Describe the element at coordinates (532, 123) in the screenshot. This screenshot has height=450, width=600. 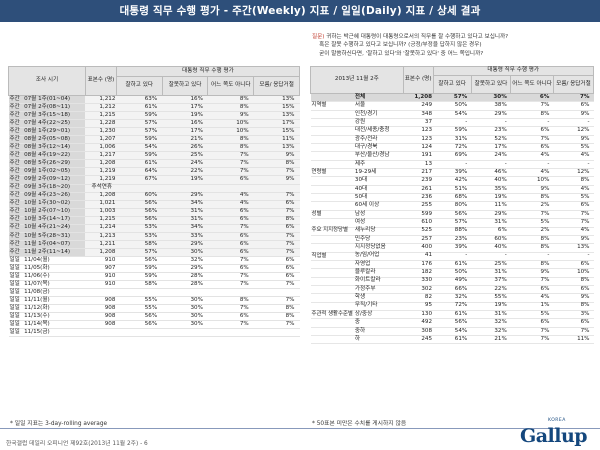
I see `row-neutral: -` at that location.